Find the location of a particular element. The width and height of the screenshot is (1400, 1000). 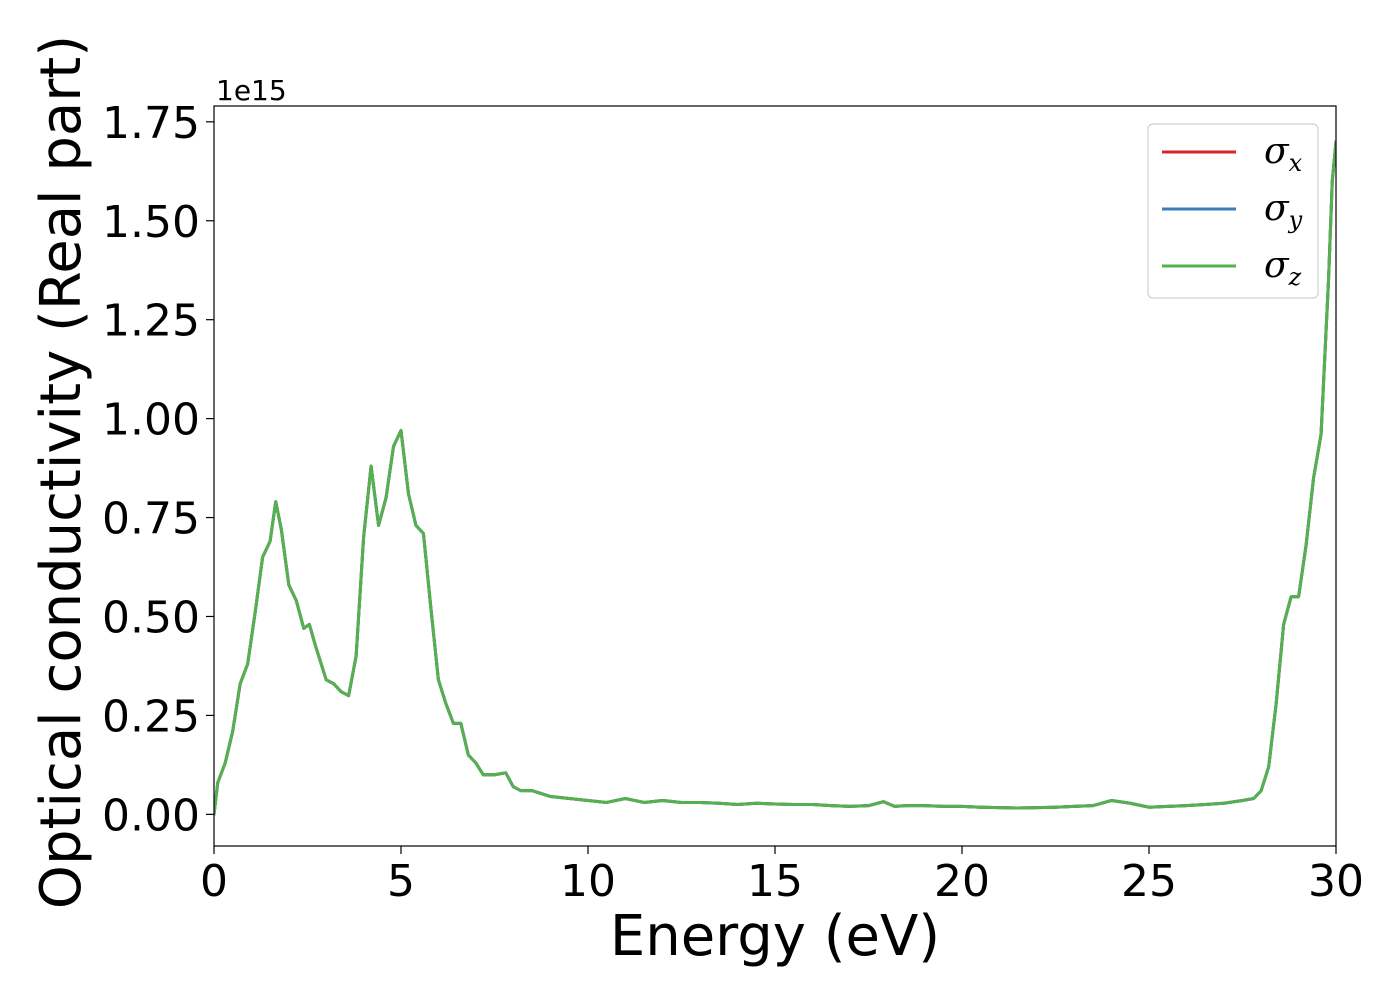

y-tick-label: 1.50 is located at coordinates (151, 222).